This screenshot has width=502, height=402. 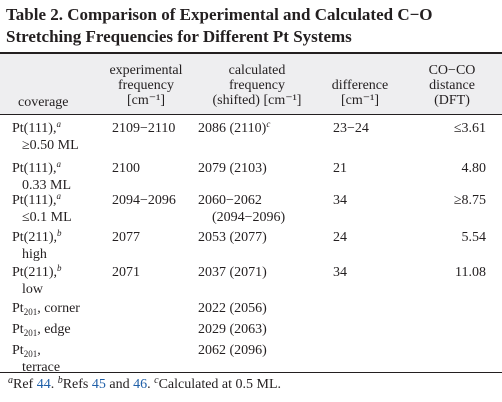 I want to click on table-row-calculated: 2079 (2103), so click(x=232, y=168).